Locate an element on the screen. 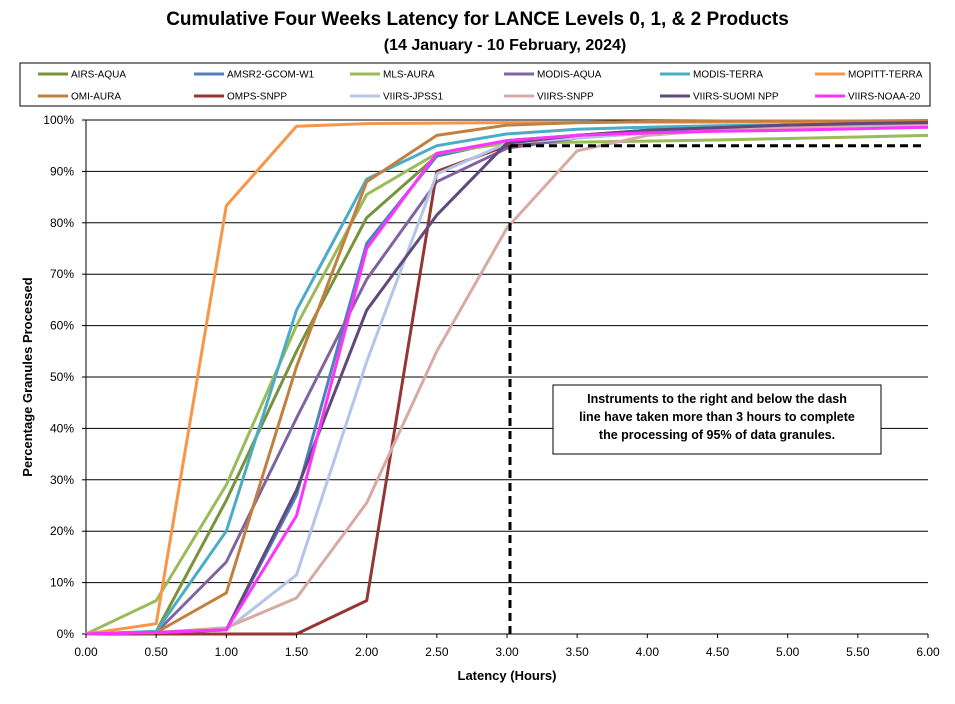  x-tick-label: 3.50 is located at coordinates (577, 652).